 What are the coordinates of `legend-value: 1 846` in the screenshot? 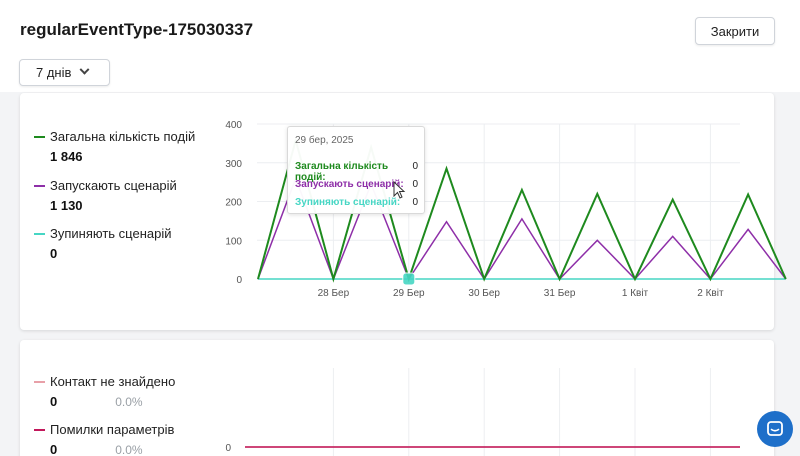 It's located at (66, 156).